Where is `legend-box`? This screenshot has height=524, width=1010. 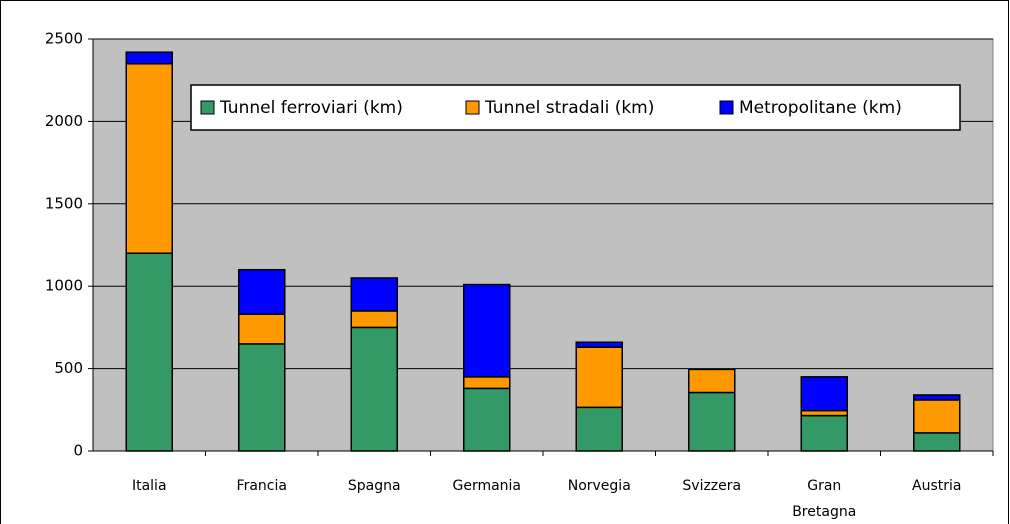 legend-box is located at coordinates (575, 107).